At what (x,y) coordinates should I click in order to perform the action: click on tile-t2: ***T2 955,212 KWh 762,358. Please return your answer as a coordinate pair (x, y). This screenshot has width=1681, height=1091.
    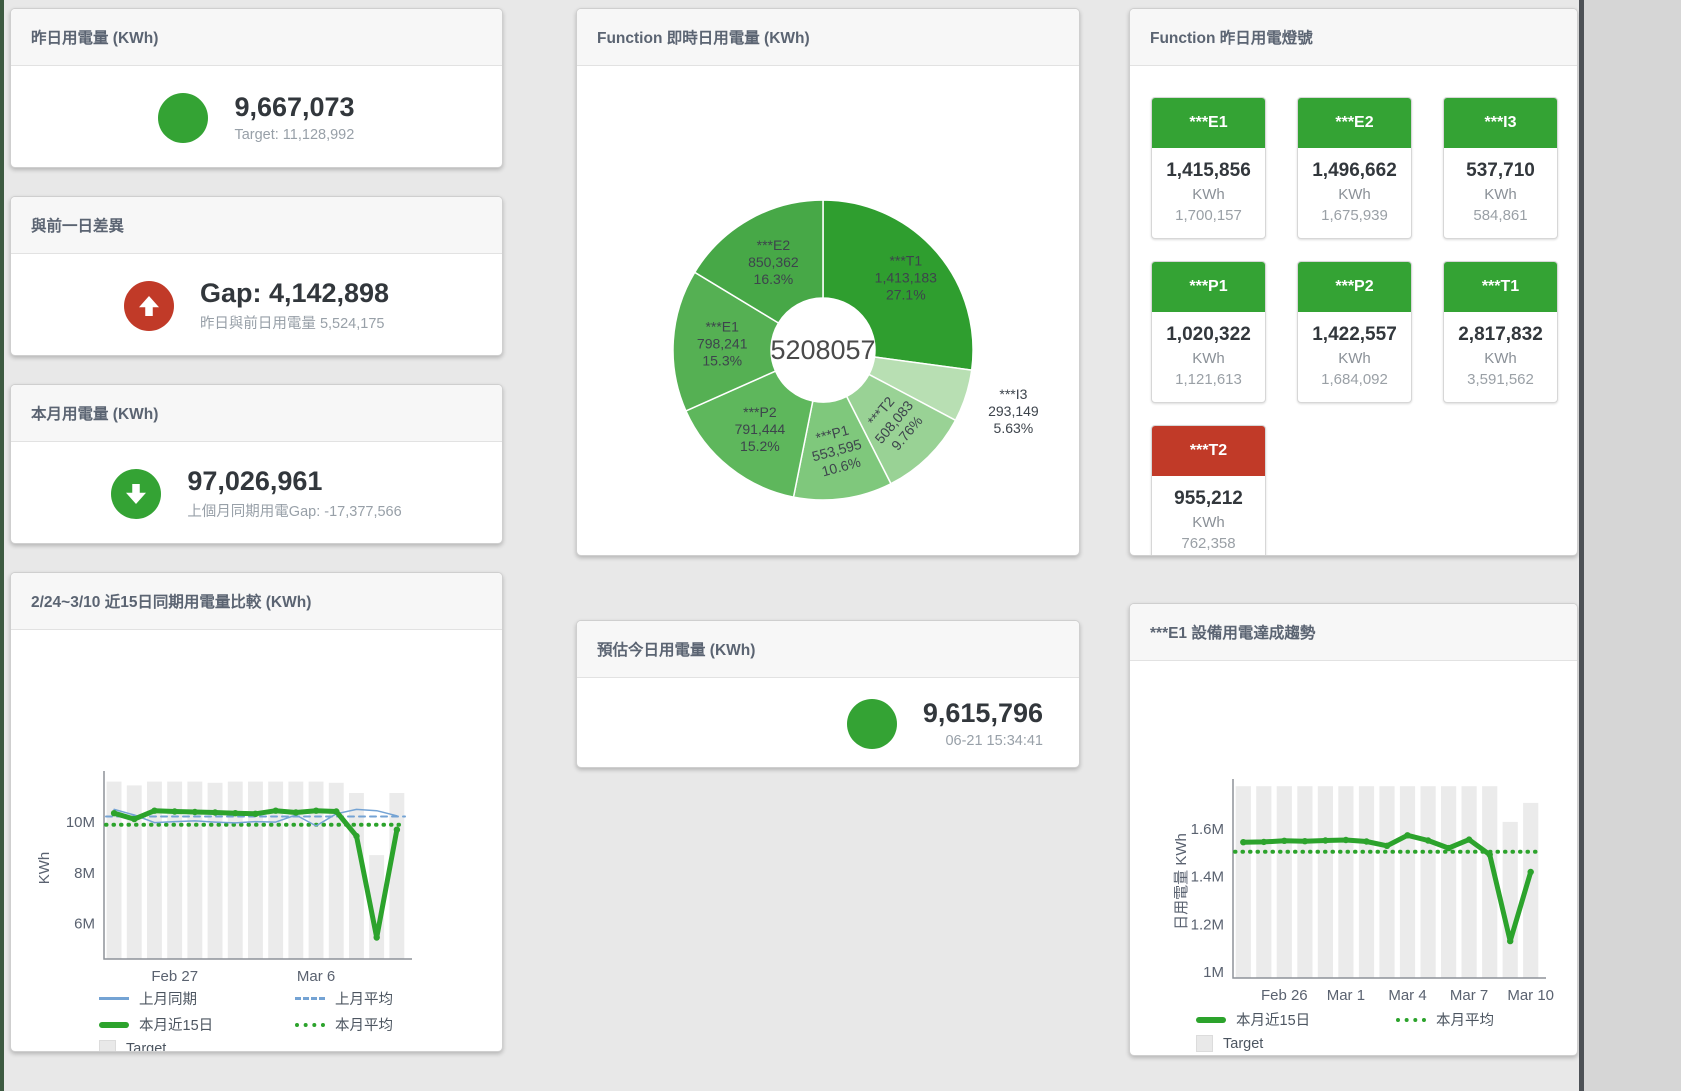
    Looking at the image, I should click on (1208, 490).